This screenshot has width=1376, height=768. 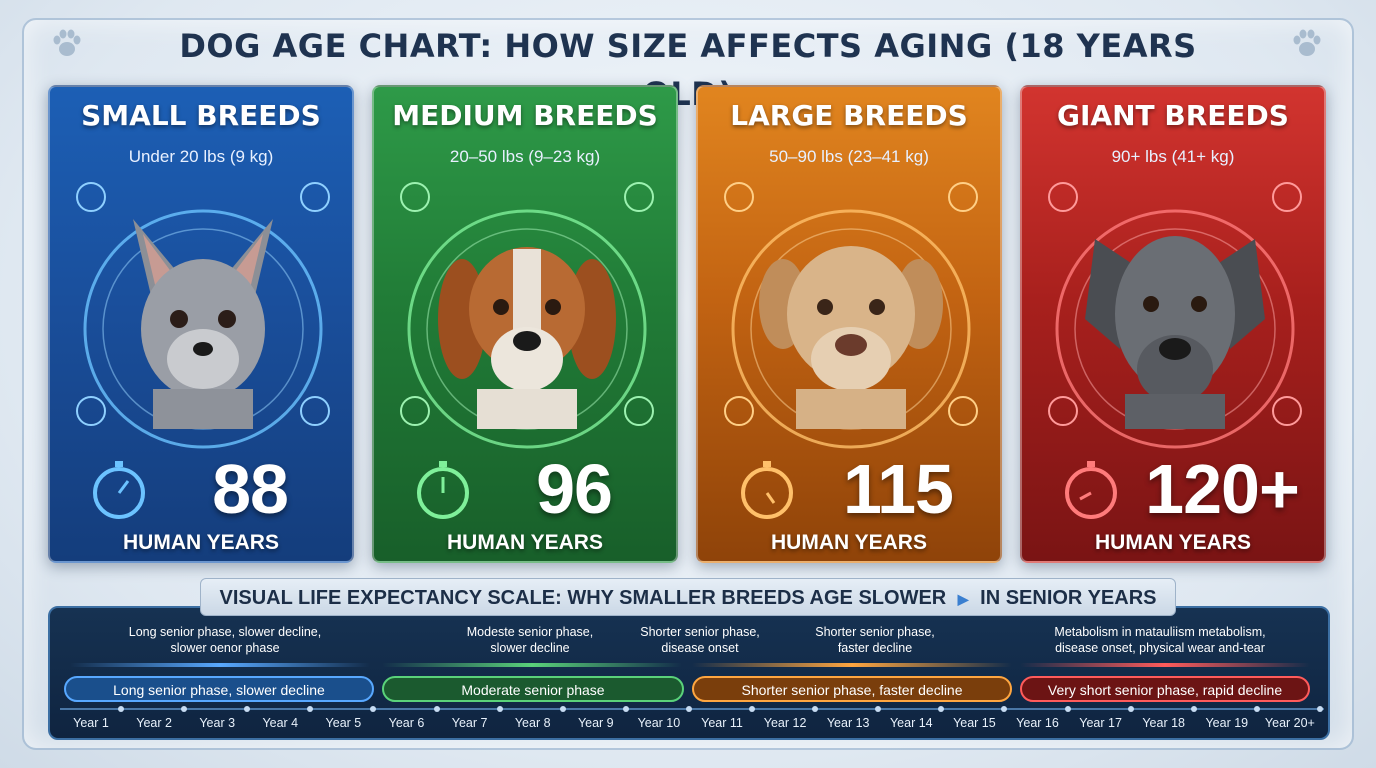 I want to click on human-age-value: 120+, so click(x=1222, y=489).